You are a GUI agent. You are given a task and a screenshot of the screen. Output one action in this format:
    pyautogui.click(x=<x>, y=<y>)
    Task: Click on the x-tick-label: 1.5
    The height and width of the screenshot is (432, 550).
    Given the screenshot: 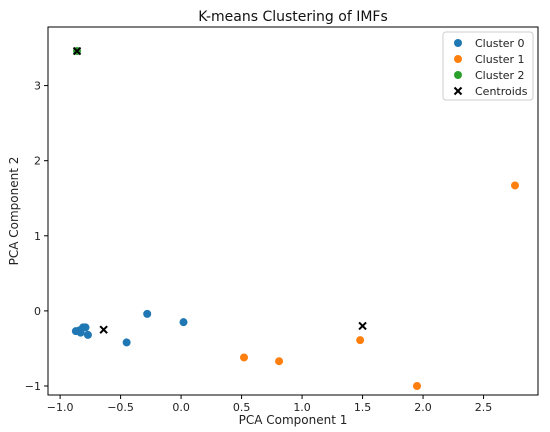 What is the action you would take?
    pyautogui.click(x=363, y=407)
    